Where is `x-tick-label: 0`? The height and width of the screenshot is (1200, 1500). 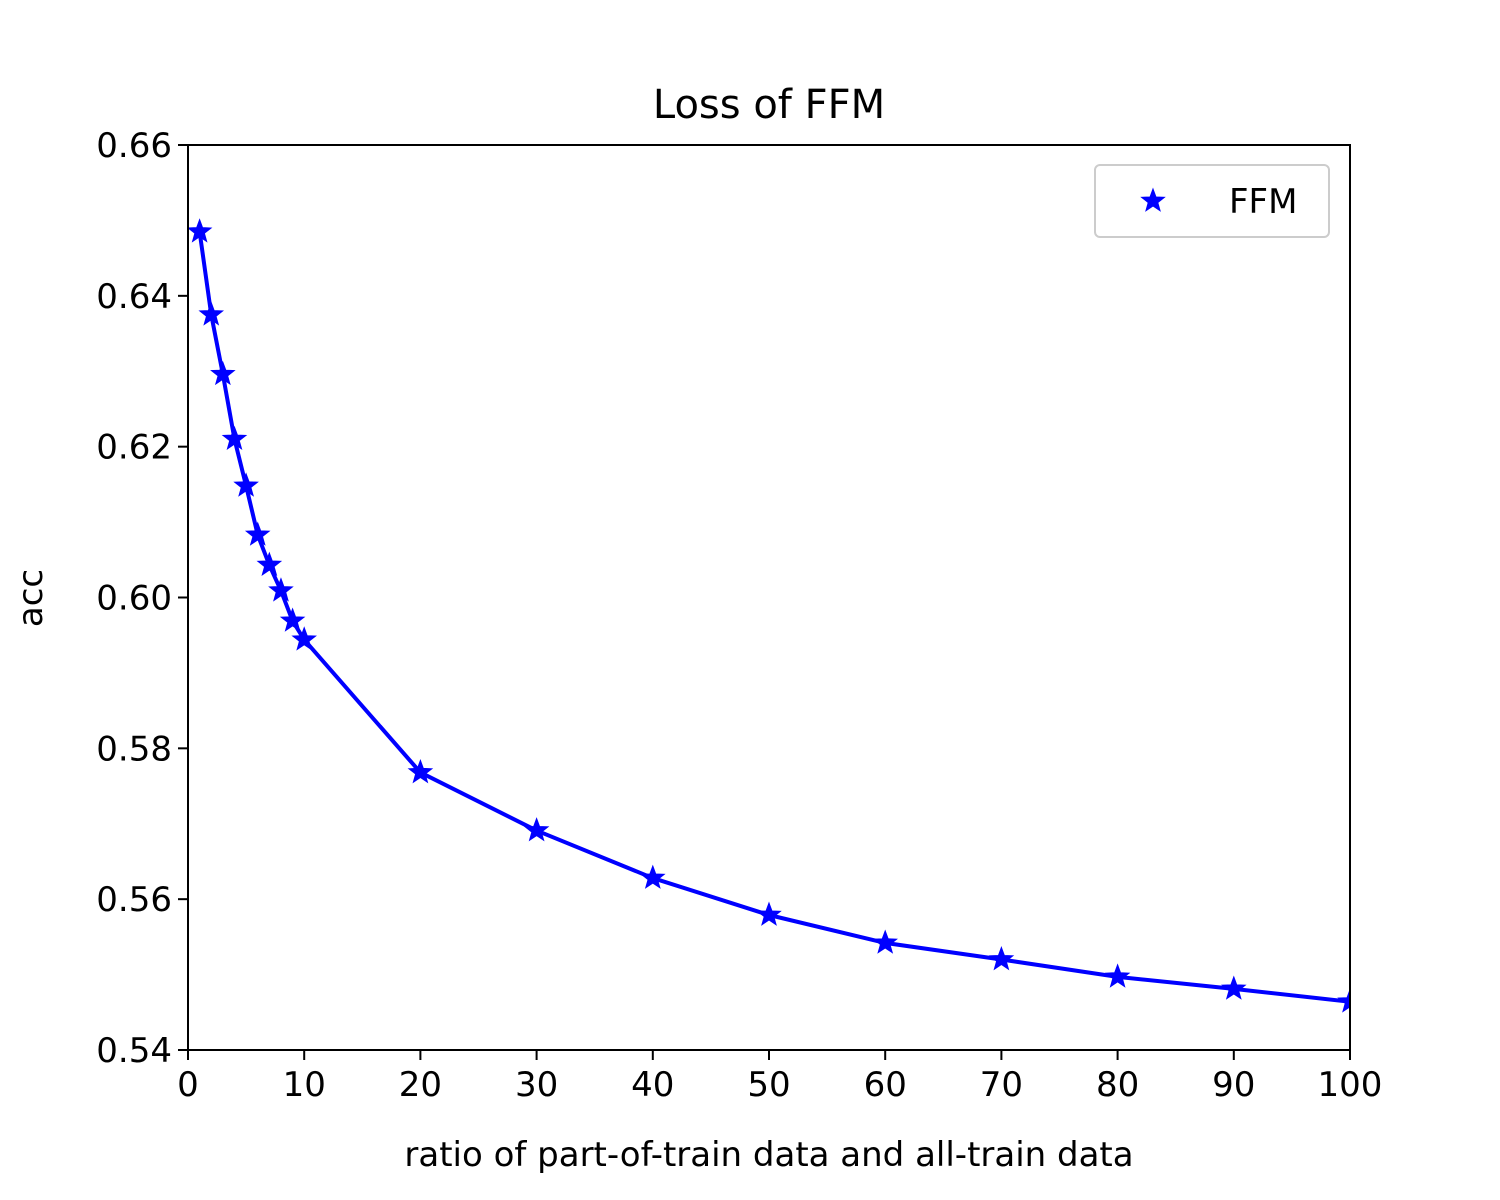 x-tick-label: 0 is located at coordinates (188, 1085).